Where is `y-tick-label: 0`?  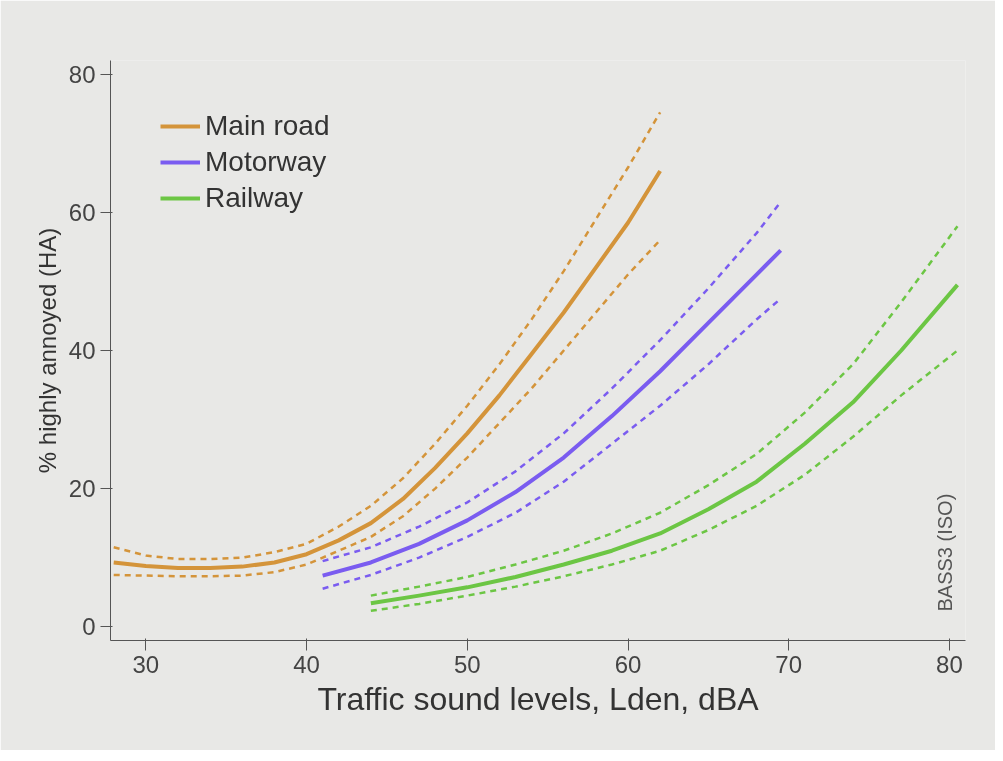
y-tick-label: 0 is located at coordinates (89, 627).